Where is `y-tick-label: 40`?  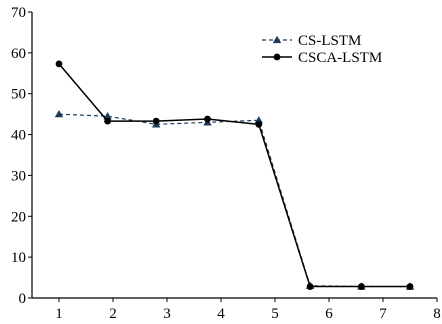 y-tick-label: 40 is located at coordinates (18, 136).